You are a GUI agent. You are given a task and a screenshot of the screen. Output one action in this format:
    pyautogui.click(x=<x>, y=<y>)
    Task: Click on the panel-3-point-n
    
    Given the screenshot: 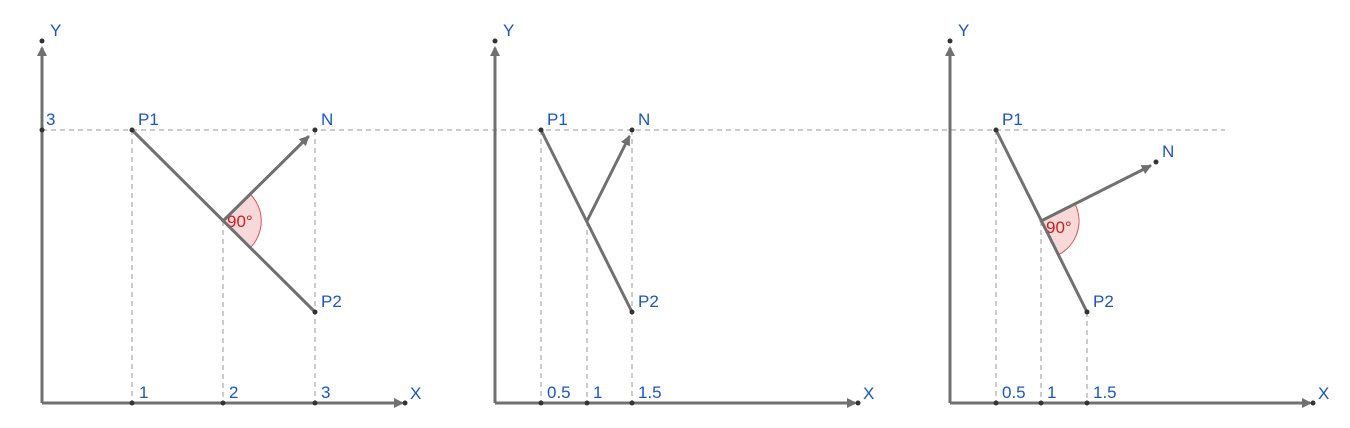 What is the action you would take?
    pyautogui.click(x=1156, y=162)
    